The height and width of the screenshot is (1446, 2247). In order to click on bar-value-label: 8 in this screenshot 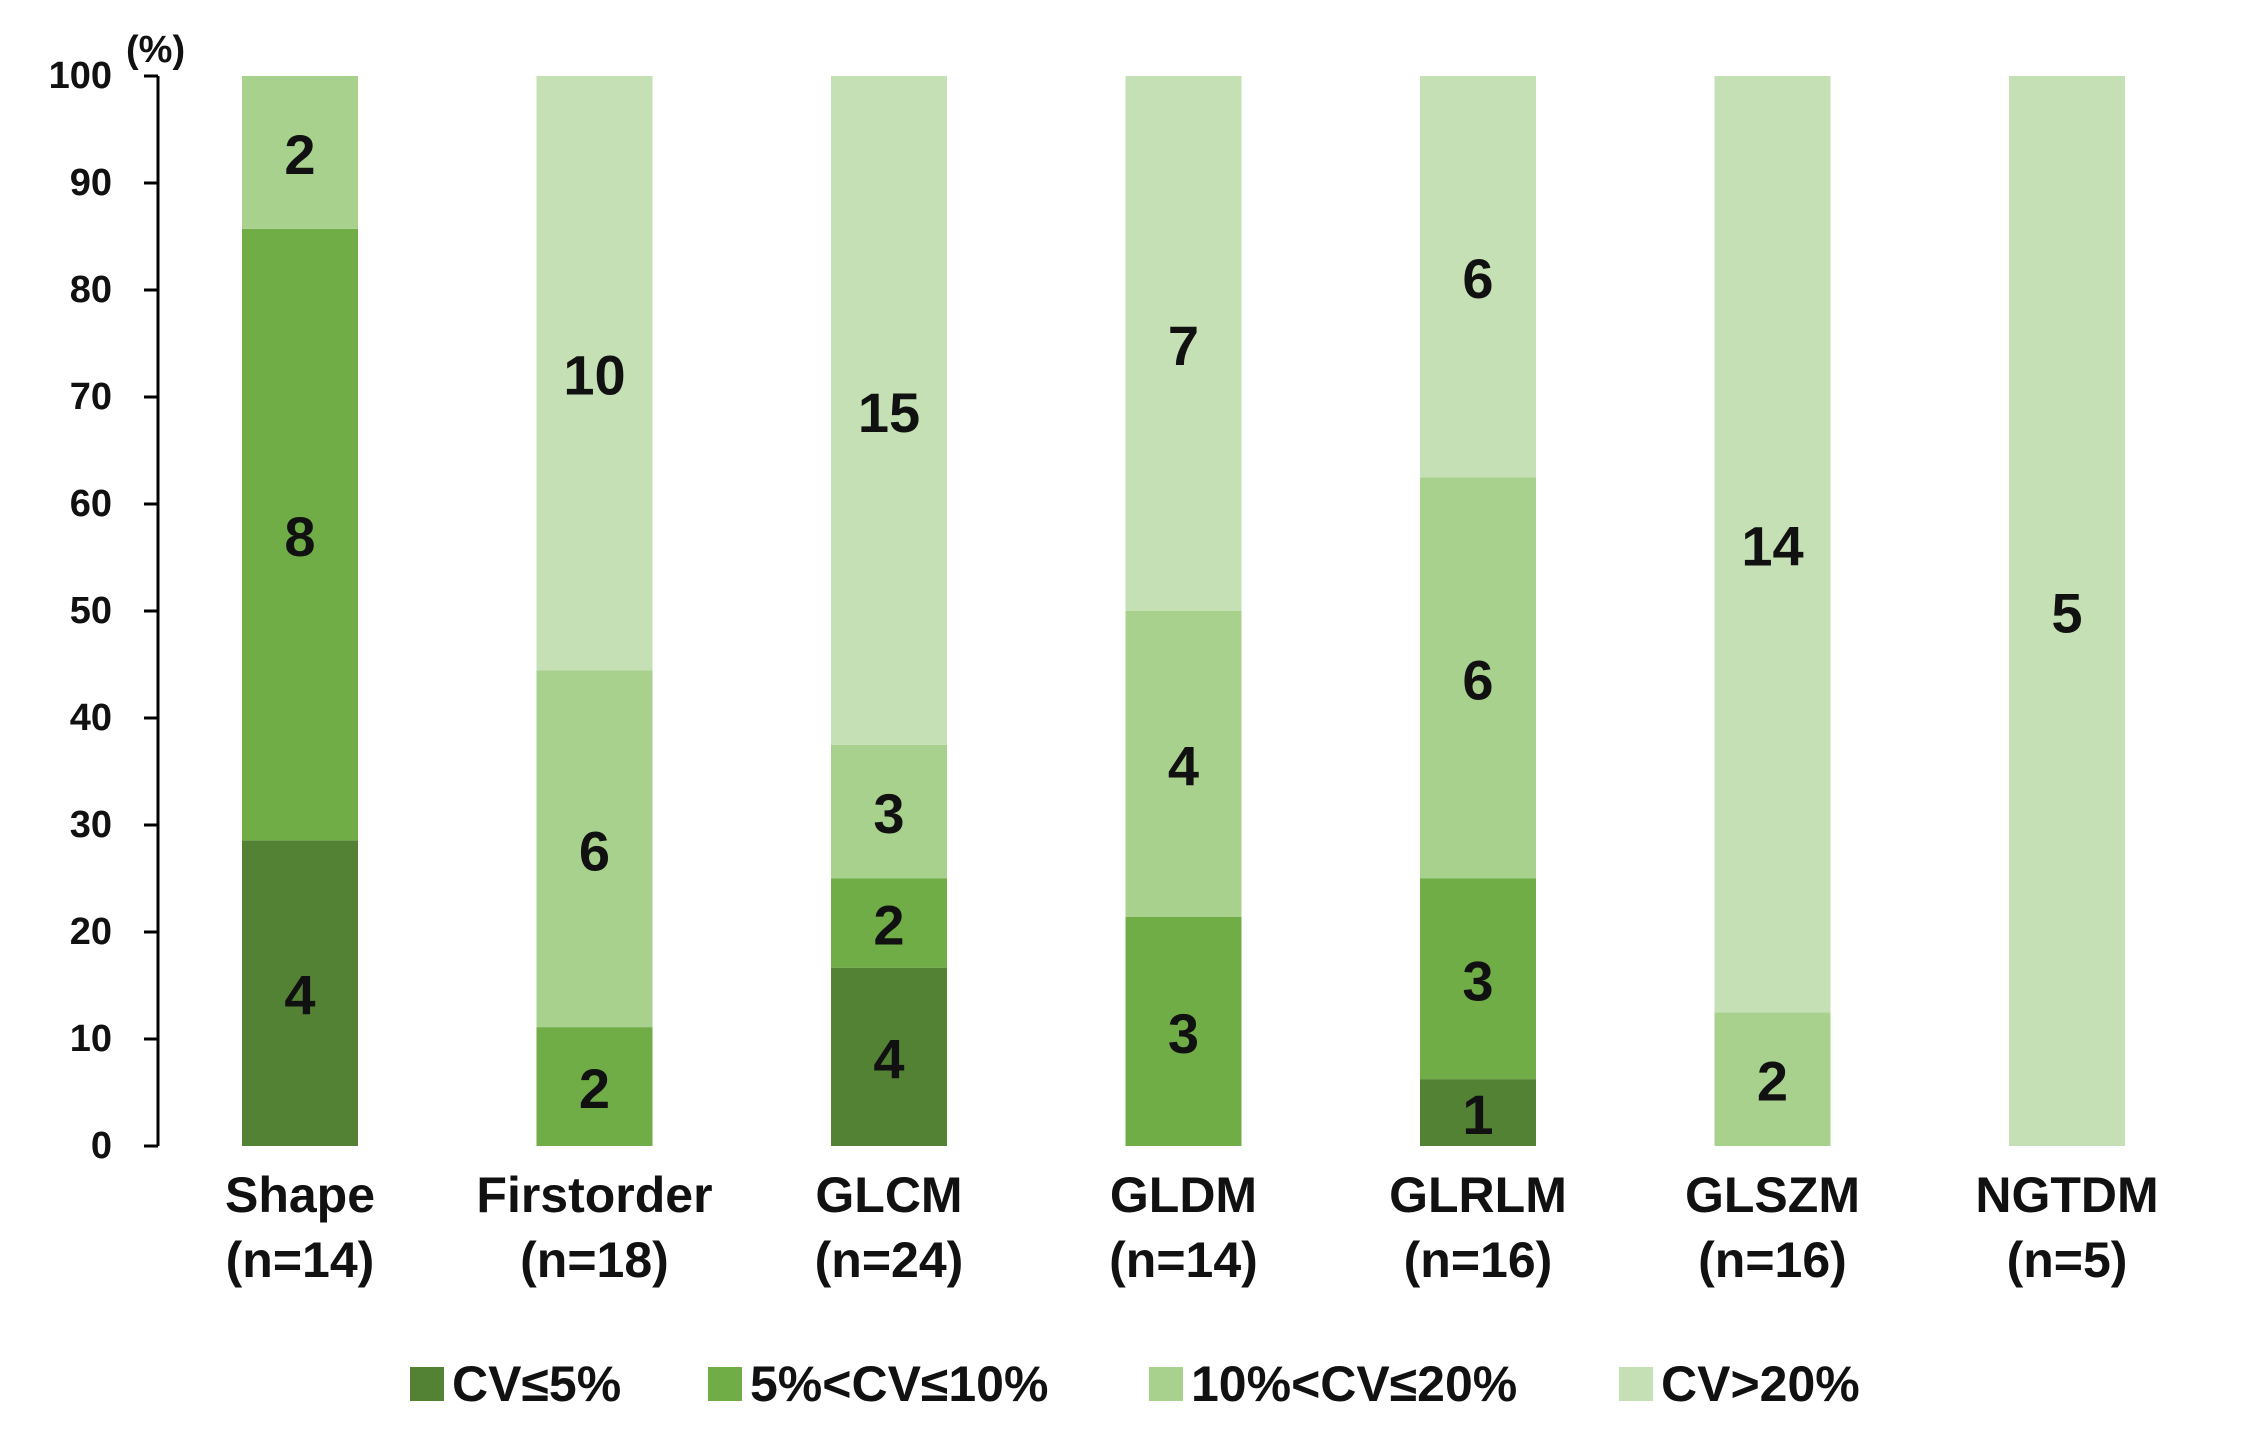, I will do `click(299, 536)`.